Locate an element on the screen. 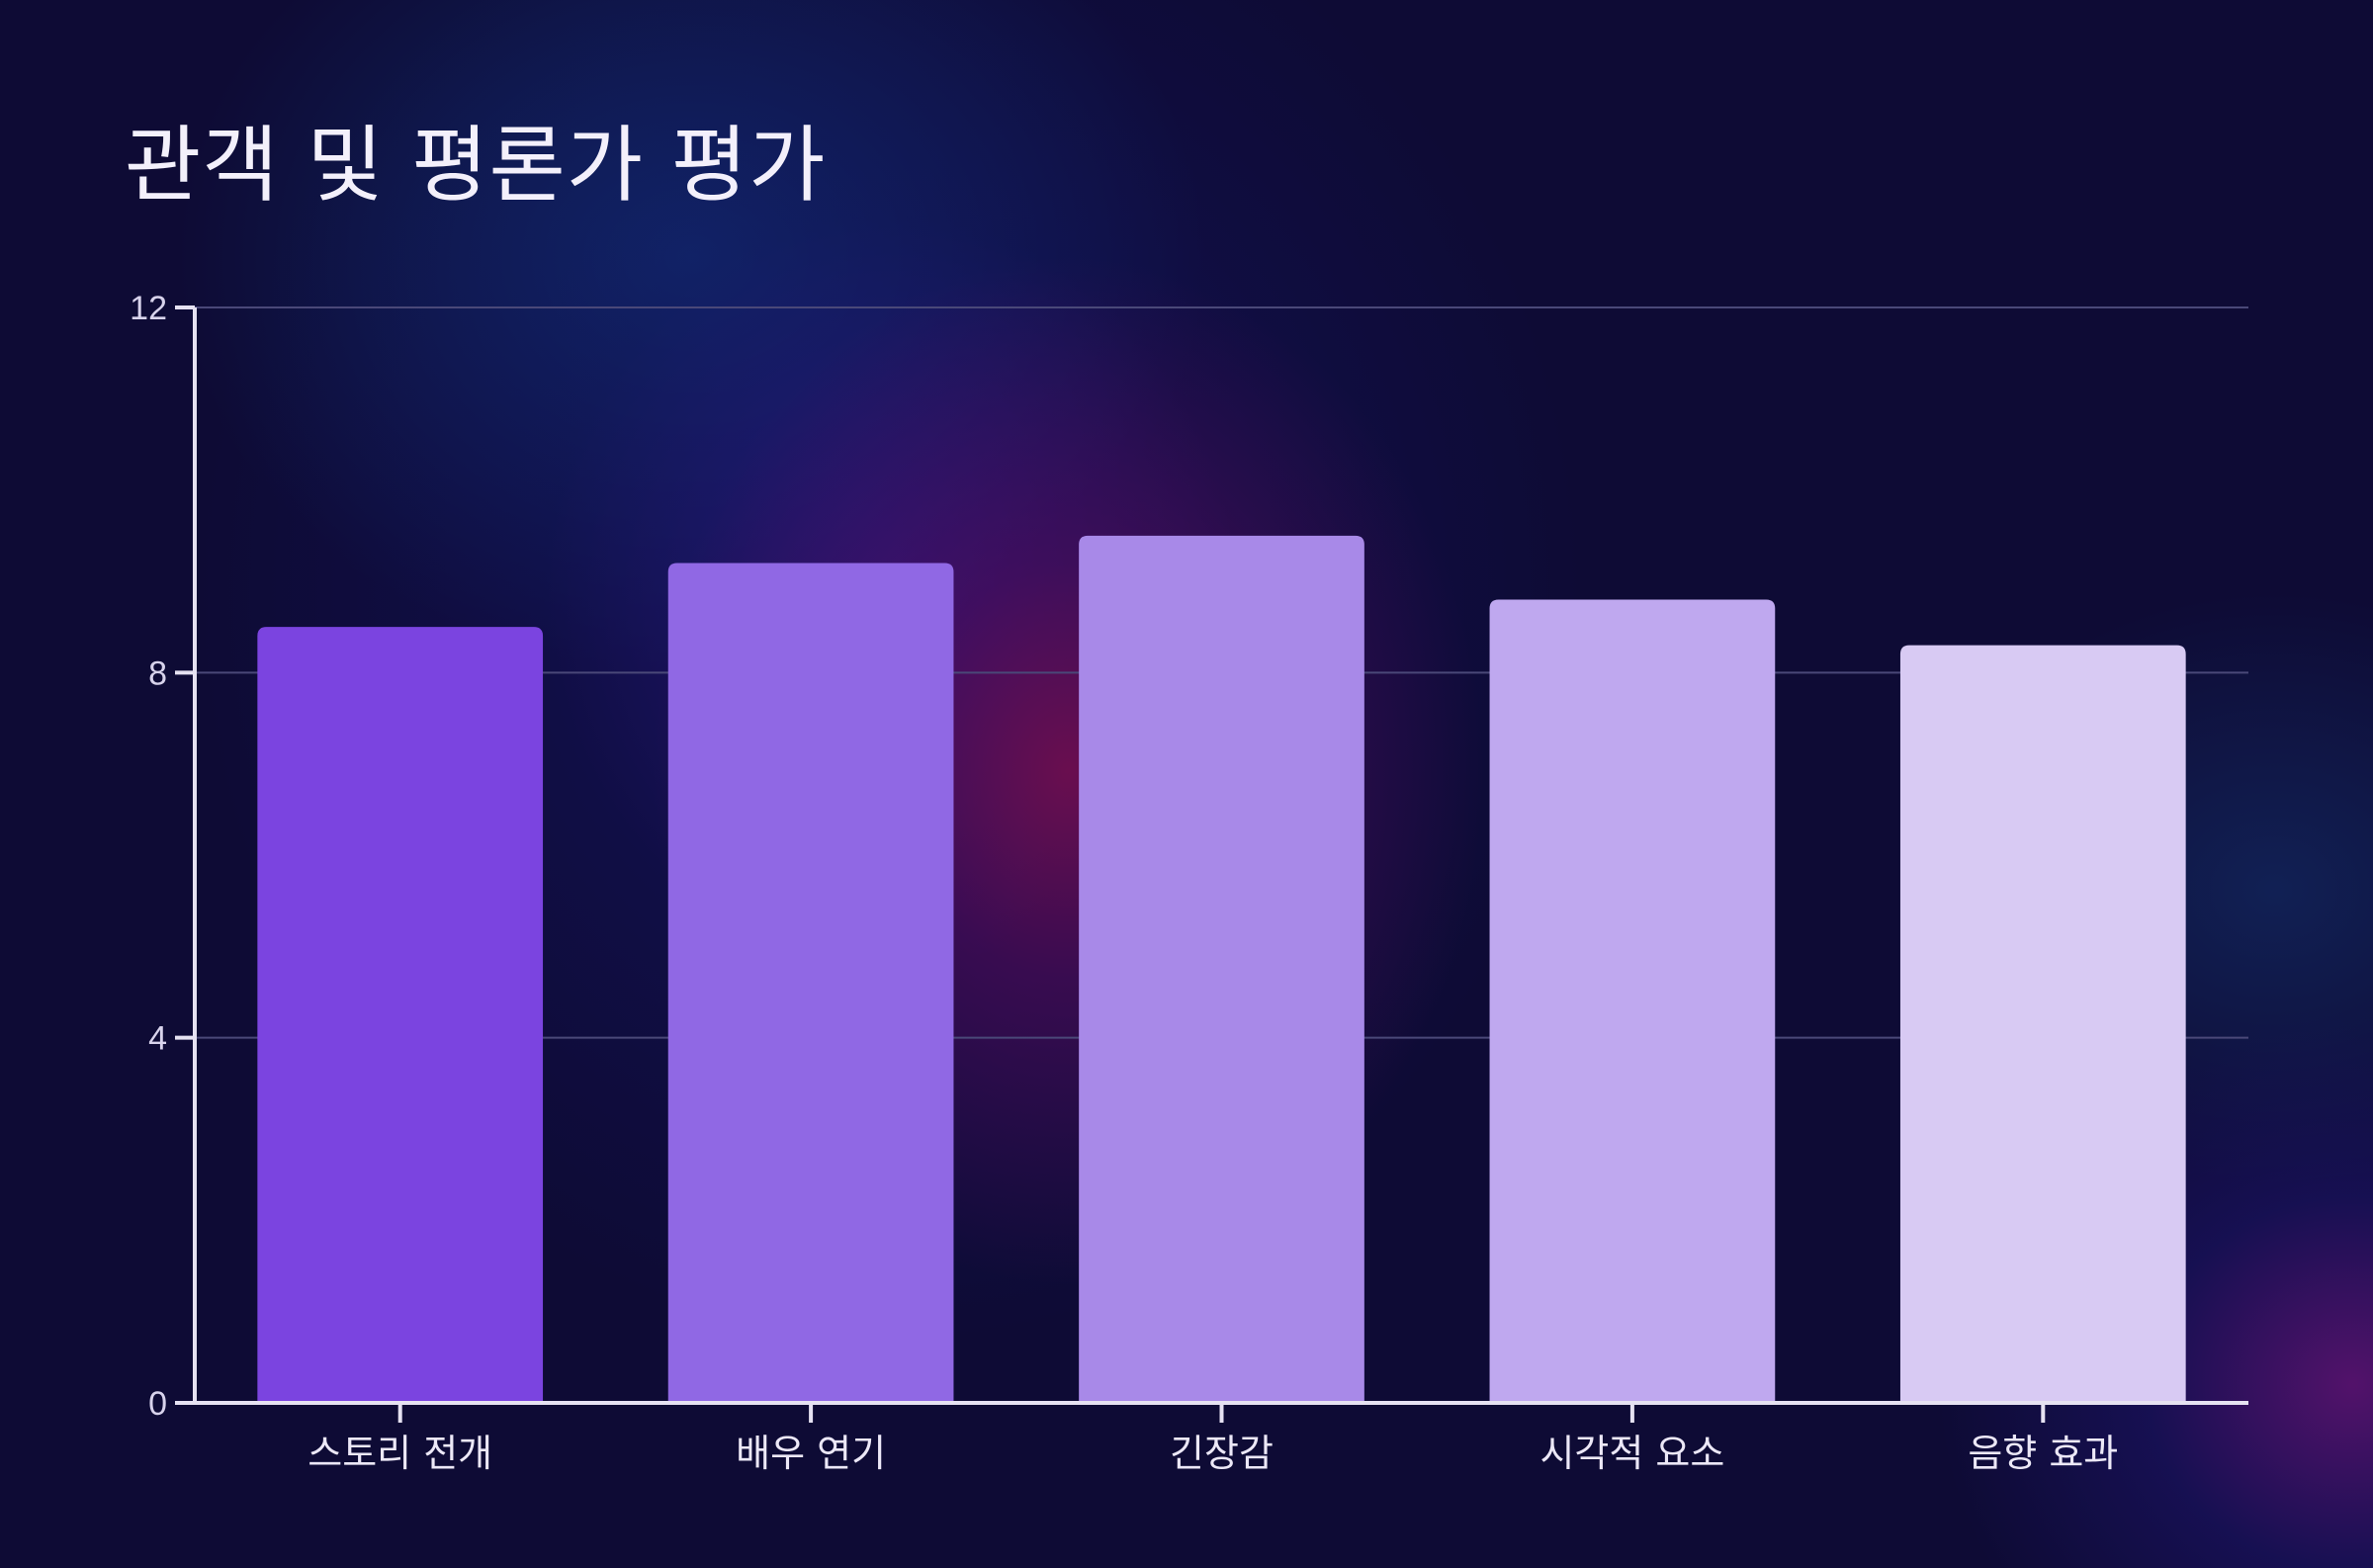 Image resolution: width=2373 pixels, height=1568 pixels. x-tick-label: 시각적 요소 is located at coordinates (1631, 1453).